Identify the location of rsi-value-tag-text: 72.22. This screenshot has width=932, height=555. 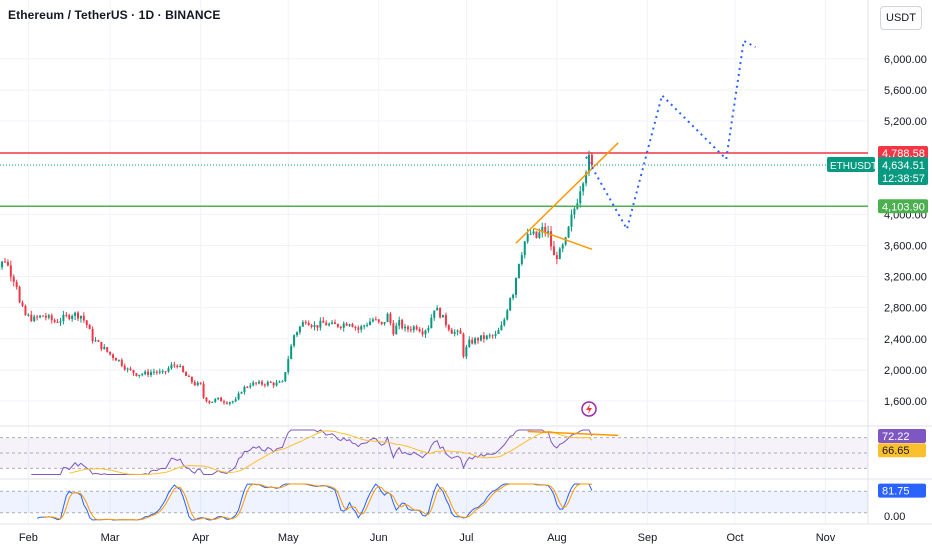
(896, 437).